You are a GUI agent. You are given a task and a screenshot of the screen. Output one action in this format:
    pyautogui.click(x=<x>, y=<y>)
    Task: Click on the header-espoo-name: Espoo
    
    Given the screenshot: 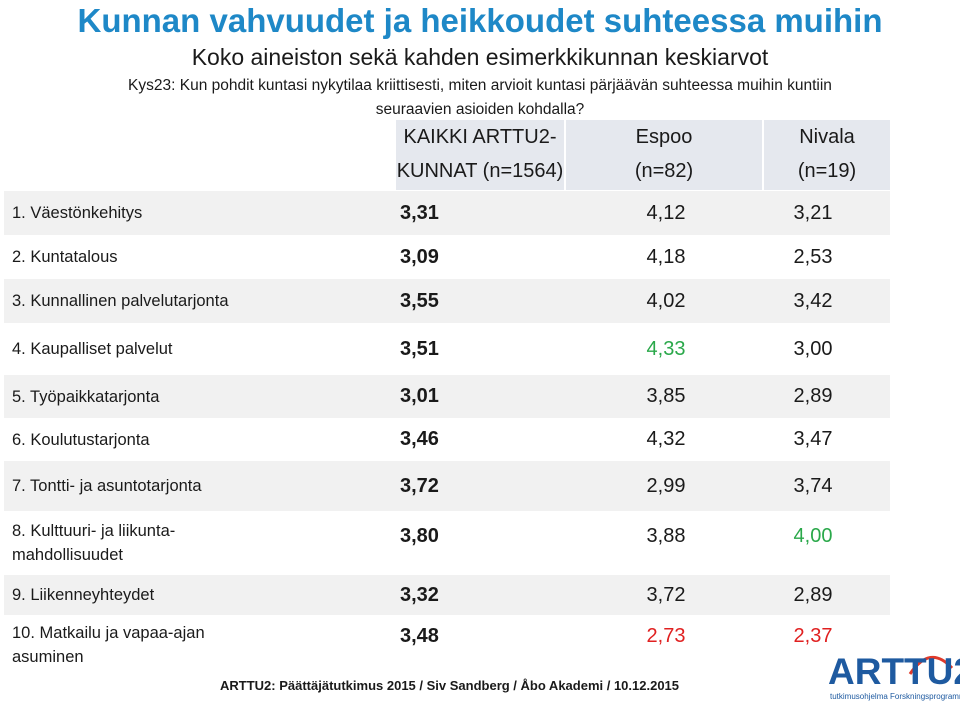 What is the action you would take?
    pyautogui.click(x=664, y=137)
    